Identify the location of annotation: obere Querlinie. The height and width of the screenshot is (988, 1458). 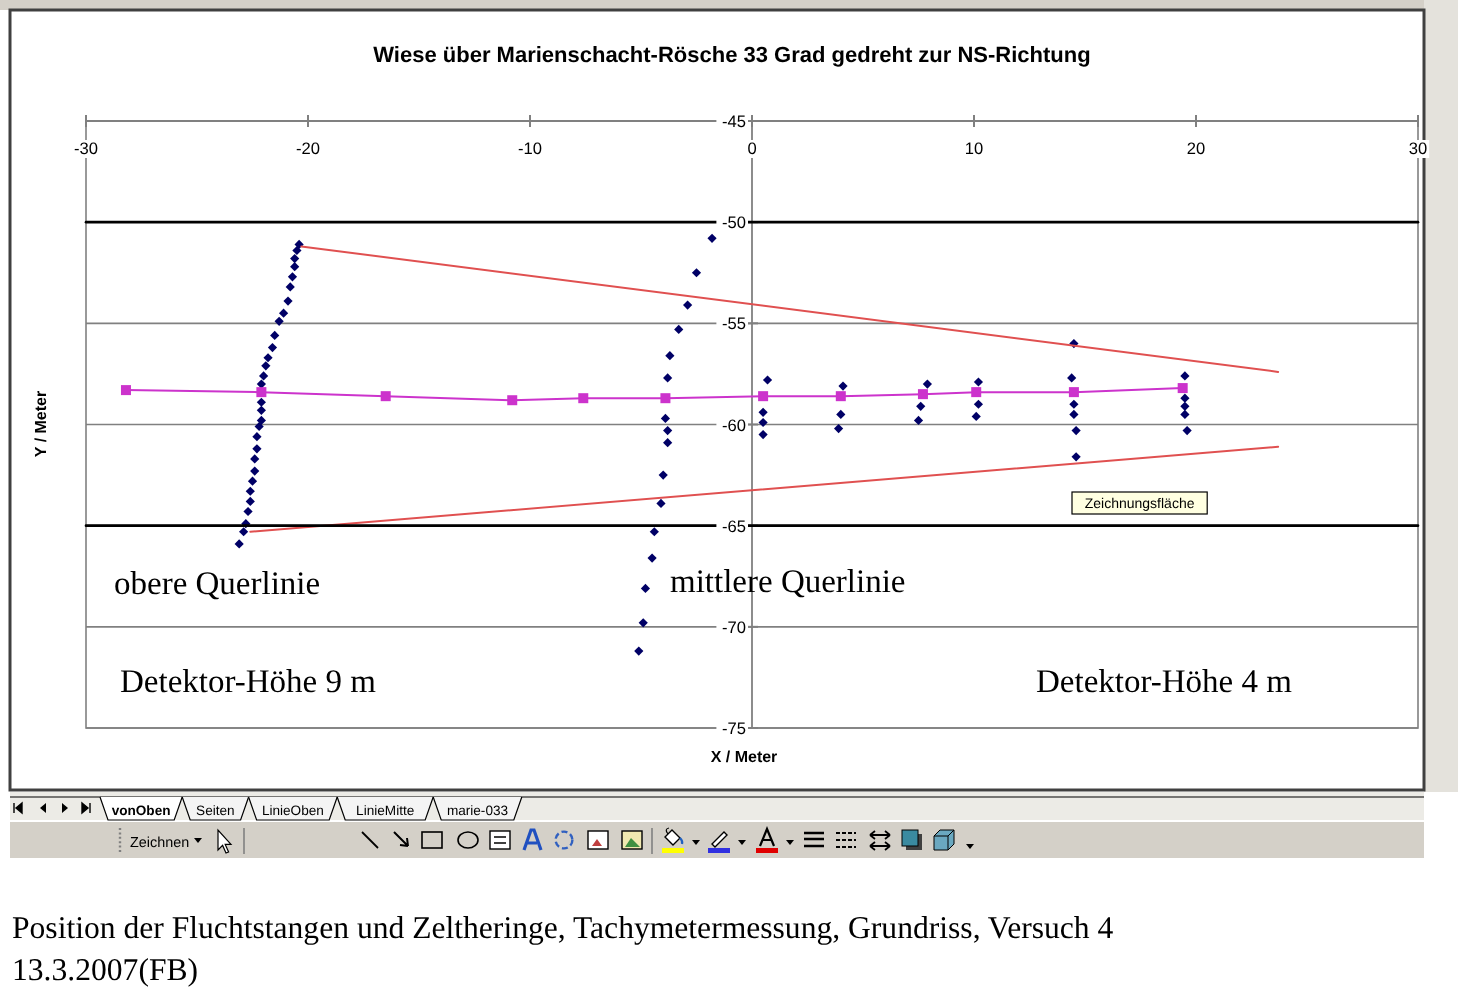
(217, 583).